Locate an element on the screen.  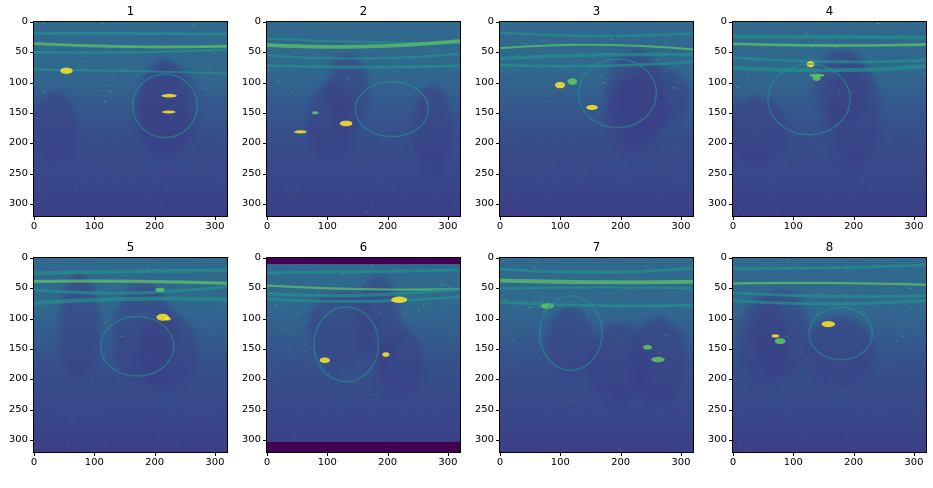
panel-title: 7 is located at coordinates (596, 247).